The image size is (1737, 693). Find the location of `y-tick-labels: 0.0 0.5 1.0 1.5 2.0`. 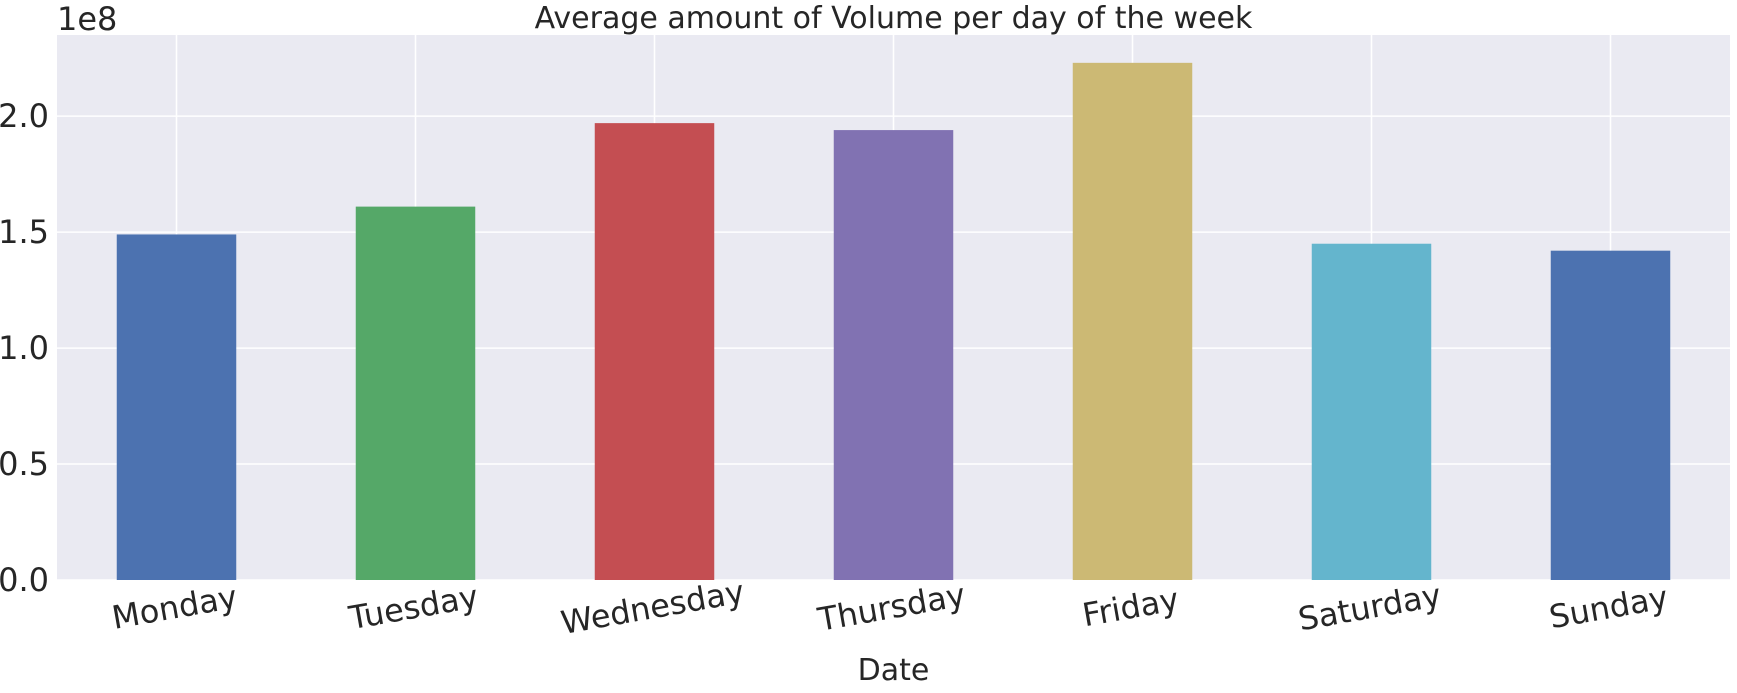

y-tick-labels: 0.0 0.5 1.0 1.5 2.0 is located at coordinates (24, 348).